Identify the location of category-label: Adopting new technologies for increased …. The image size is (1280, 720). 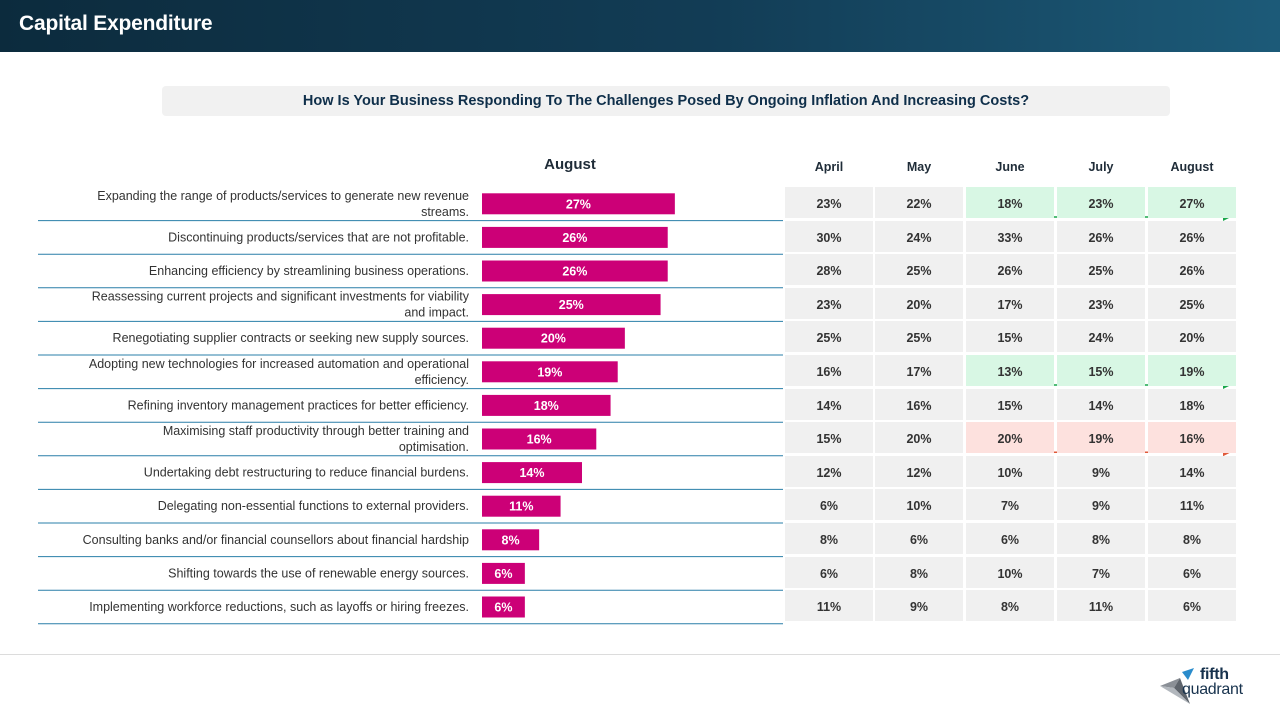
(279, 372).